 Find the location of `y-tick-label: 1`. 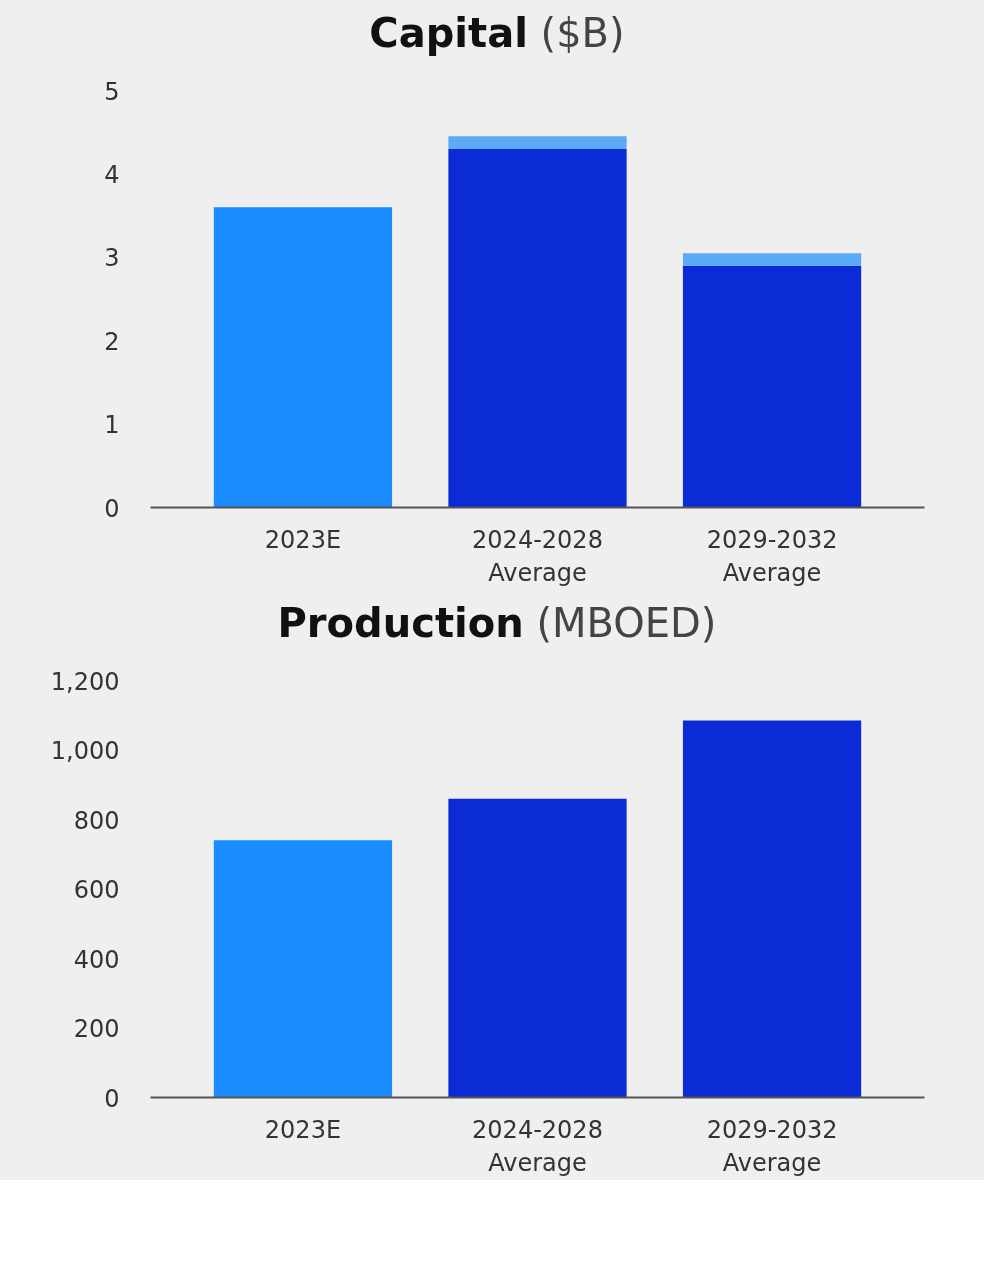

y-tick-label: 1 is located at coordinates (112, 425).